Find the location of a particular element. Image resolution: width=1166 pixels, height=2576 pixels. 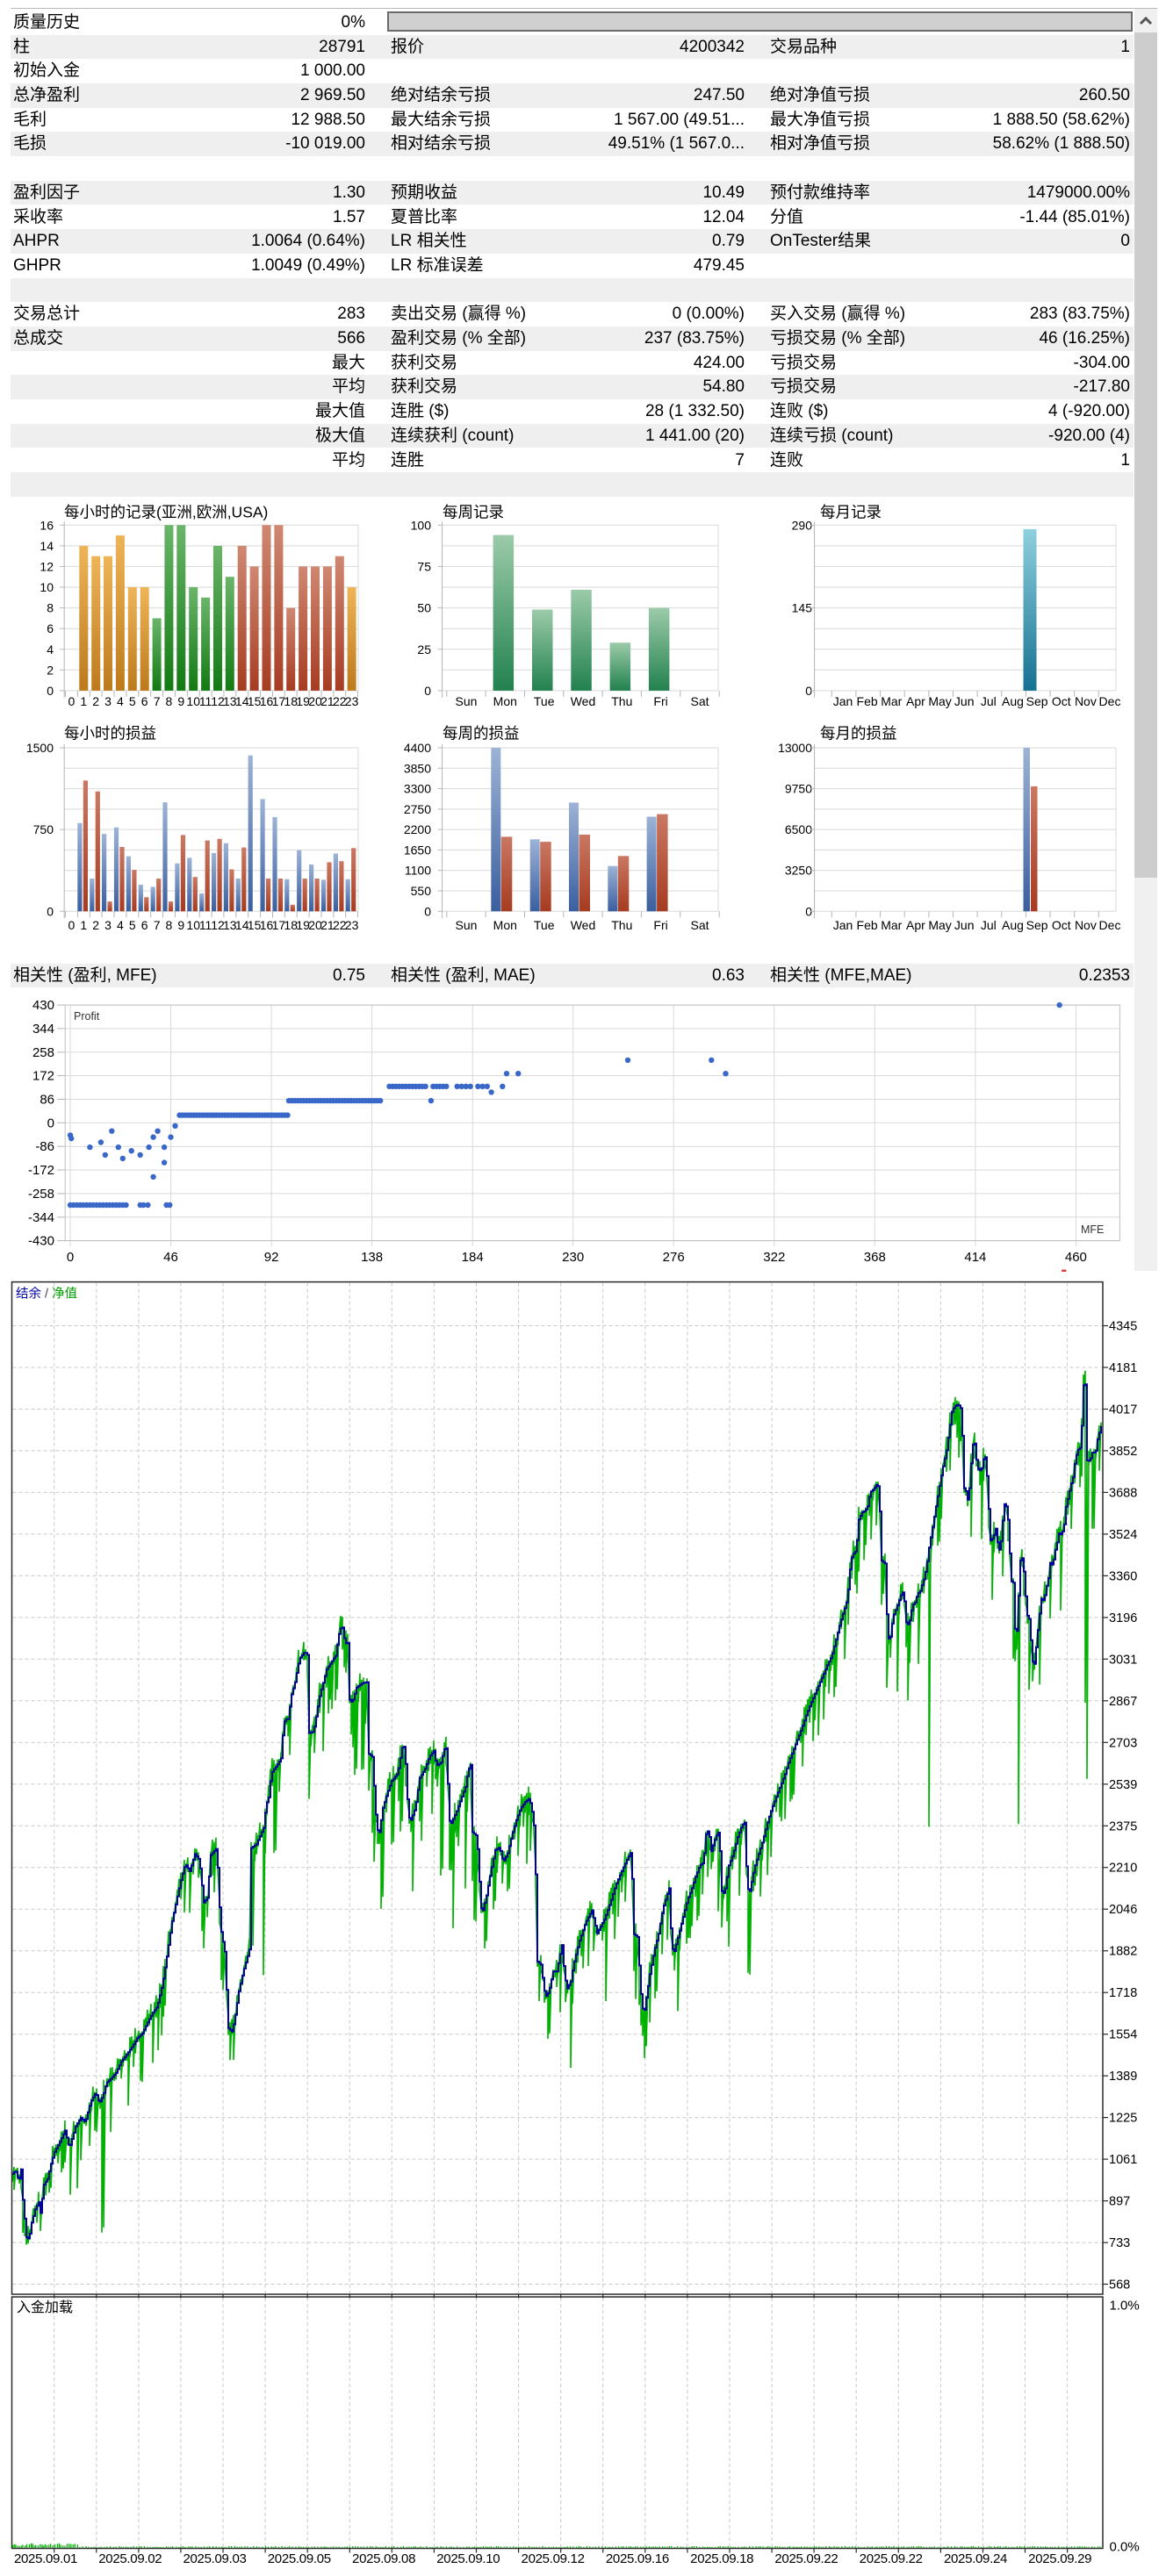

svg-text: 86 is located at coordinates (47, 1101).